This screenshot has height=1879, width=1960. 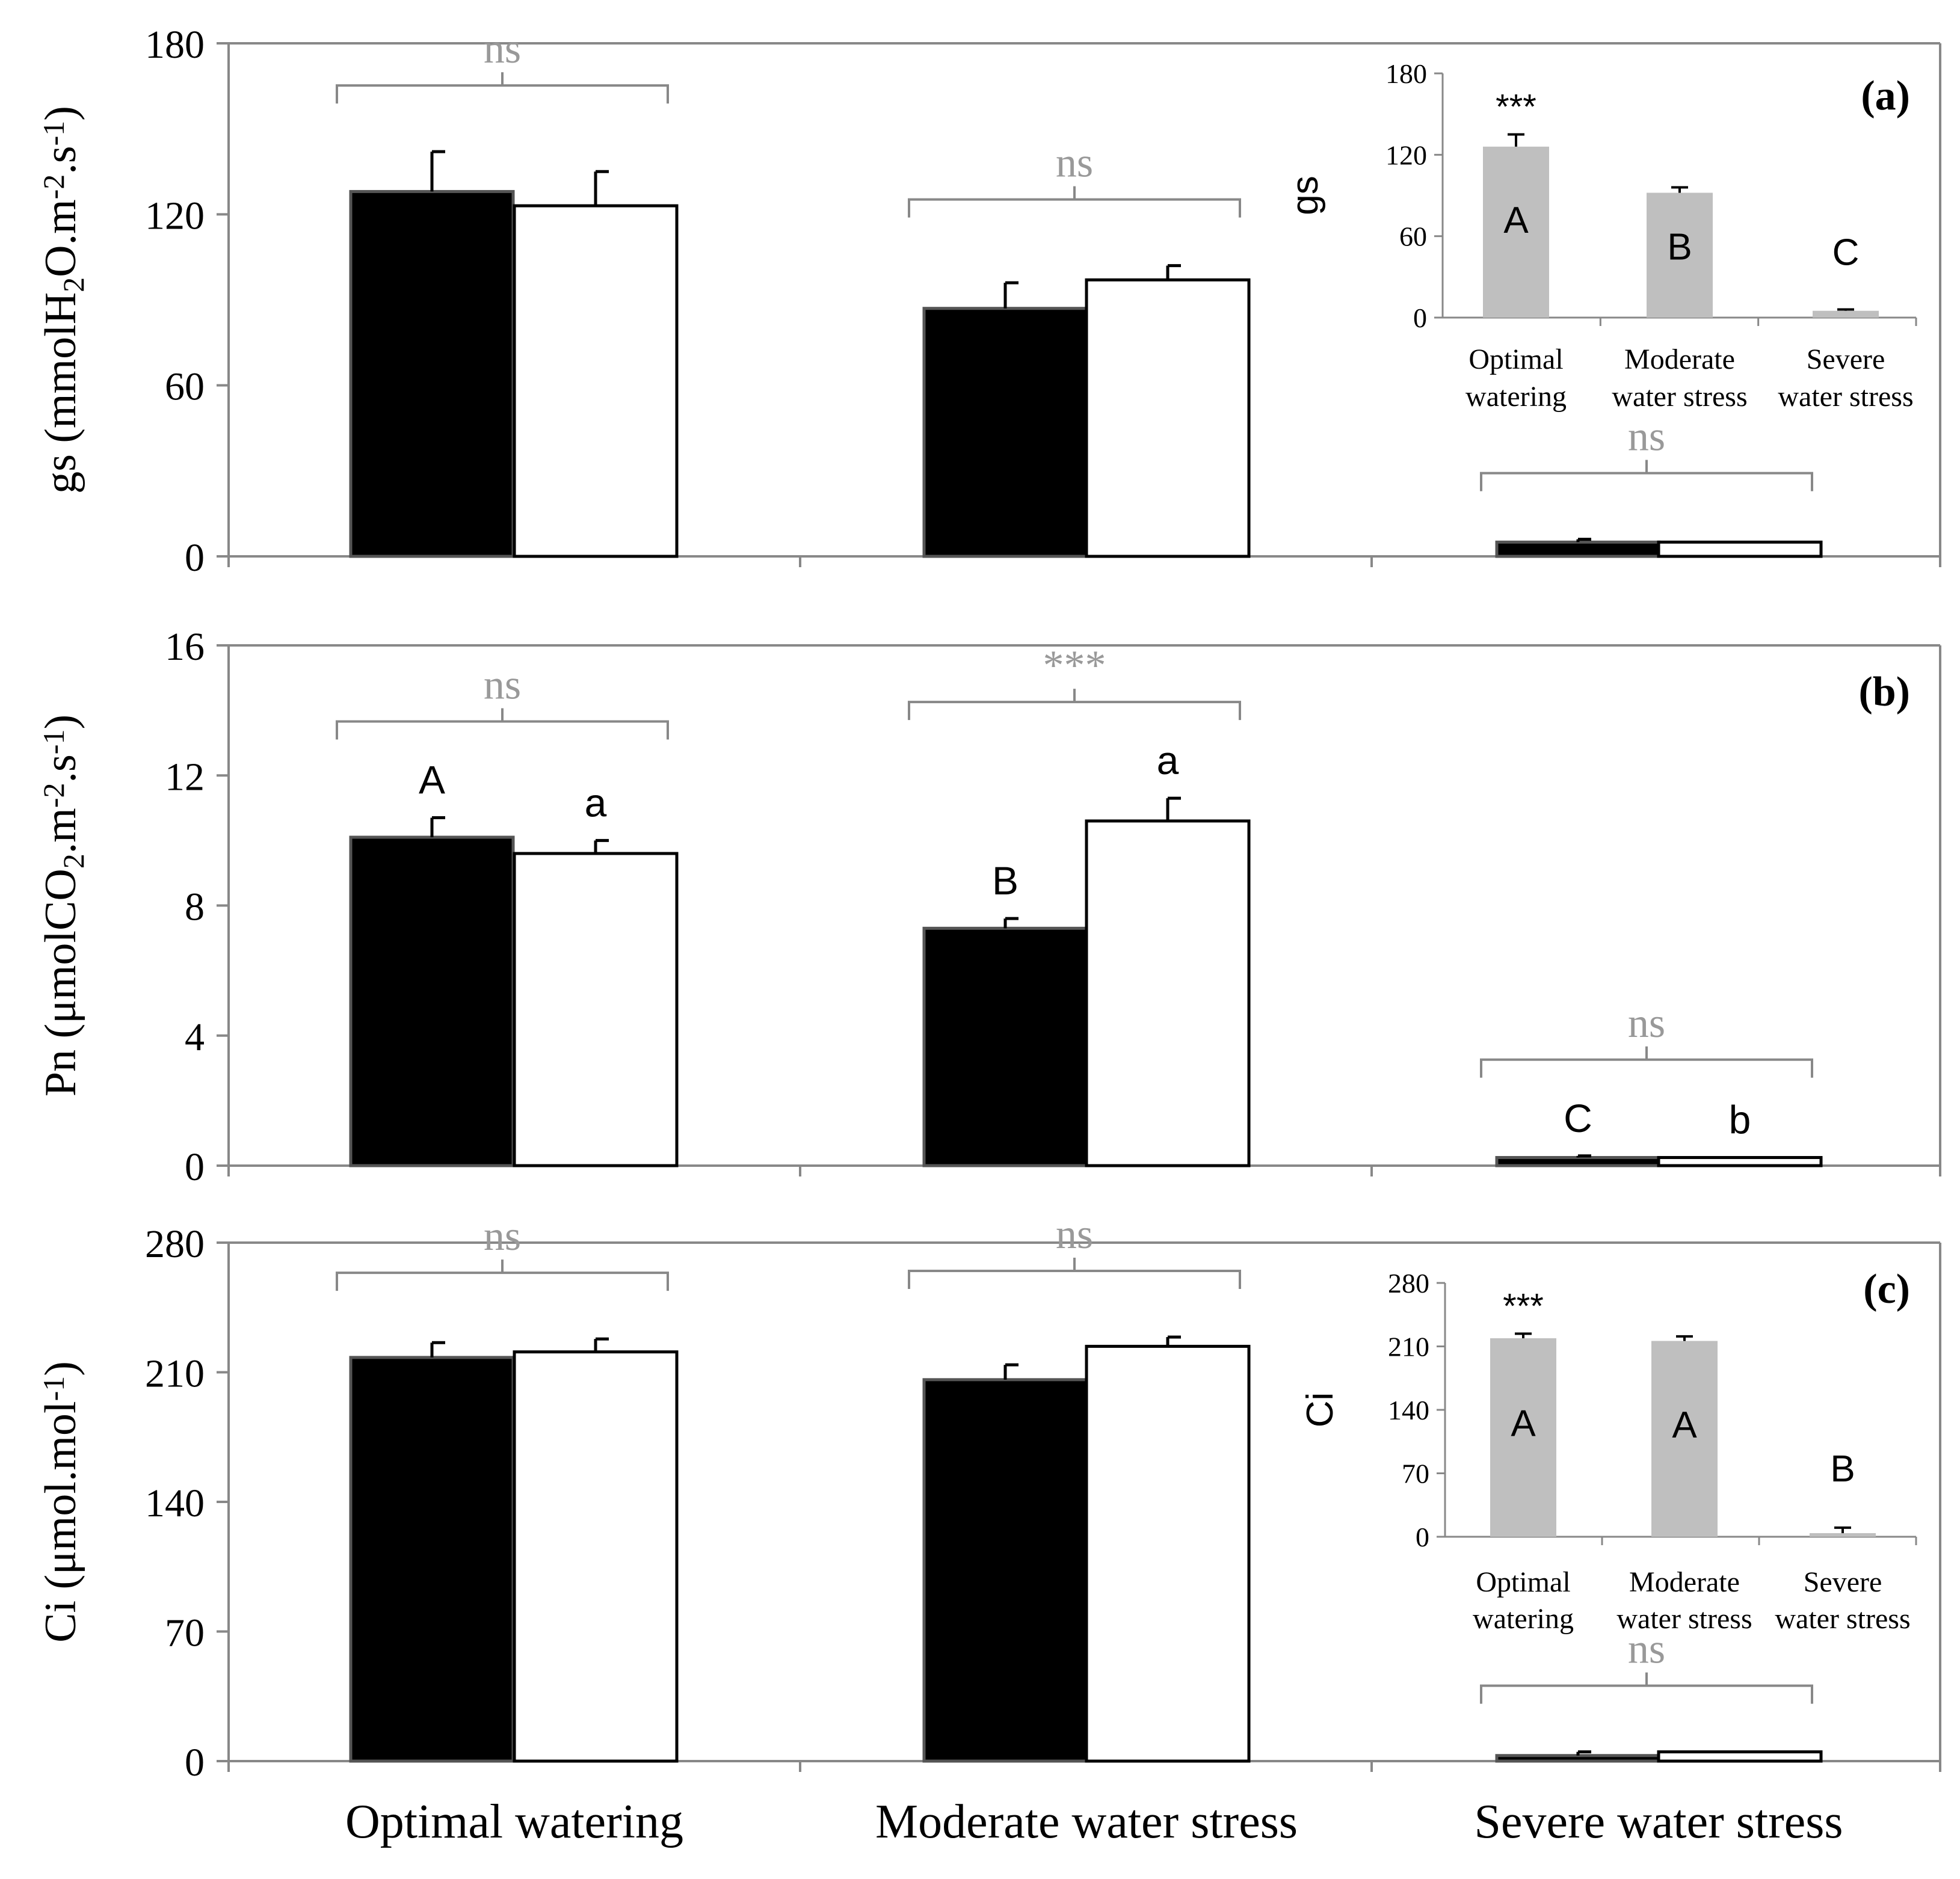 What do you see at coordinates (1005, 880) in the screenshot?
I see `significance-letter: B` at bounding box center [1005, 880].